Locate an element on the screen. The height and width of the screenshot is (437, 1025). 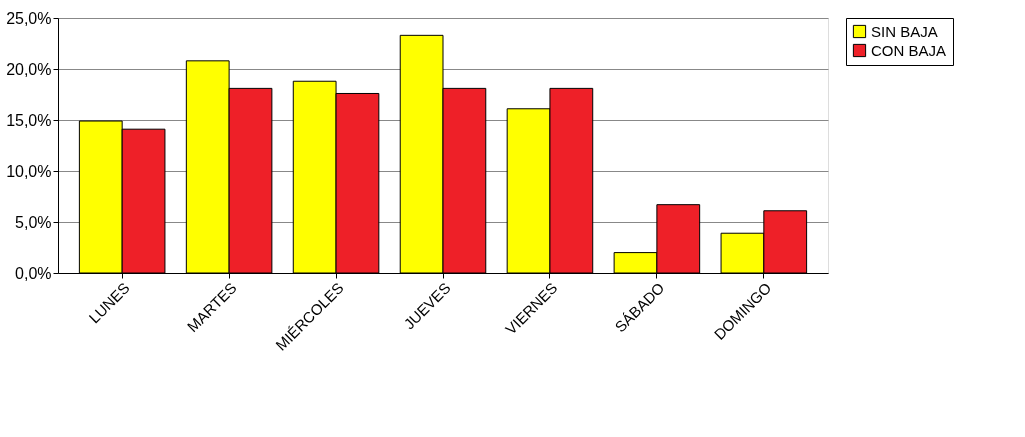
y-tick-label: 0,0% is located at coordinates (33, 273).